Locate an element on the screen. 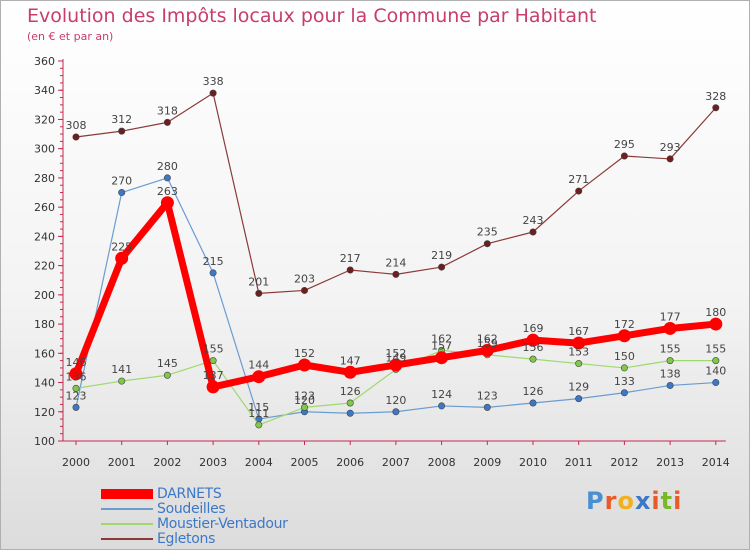  x-tick-label: 2012 is located at coordinates (624, 462).